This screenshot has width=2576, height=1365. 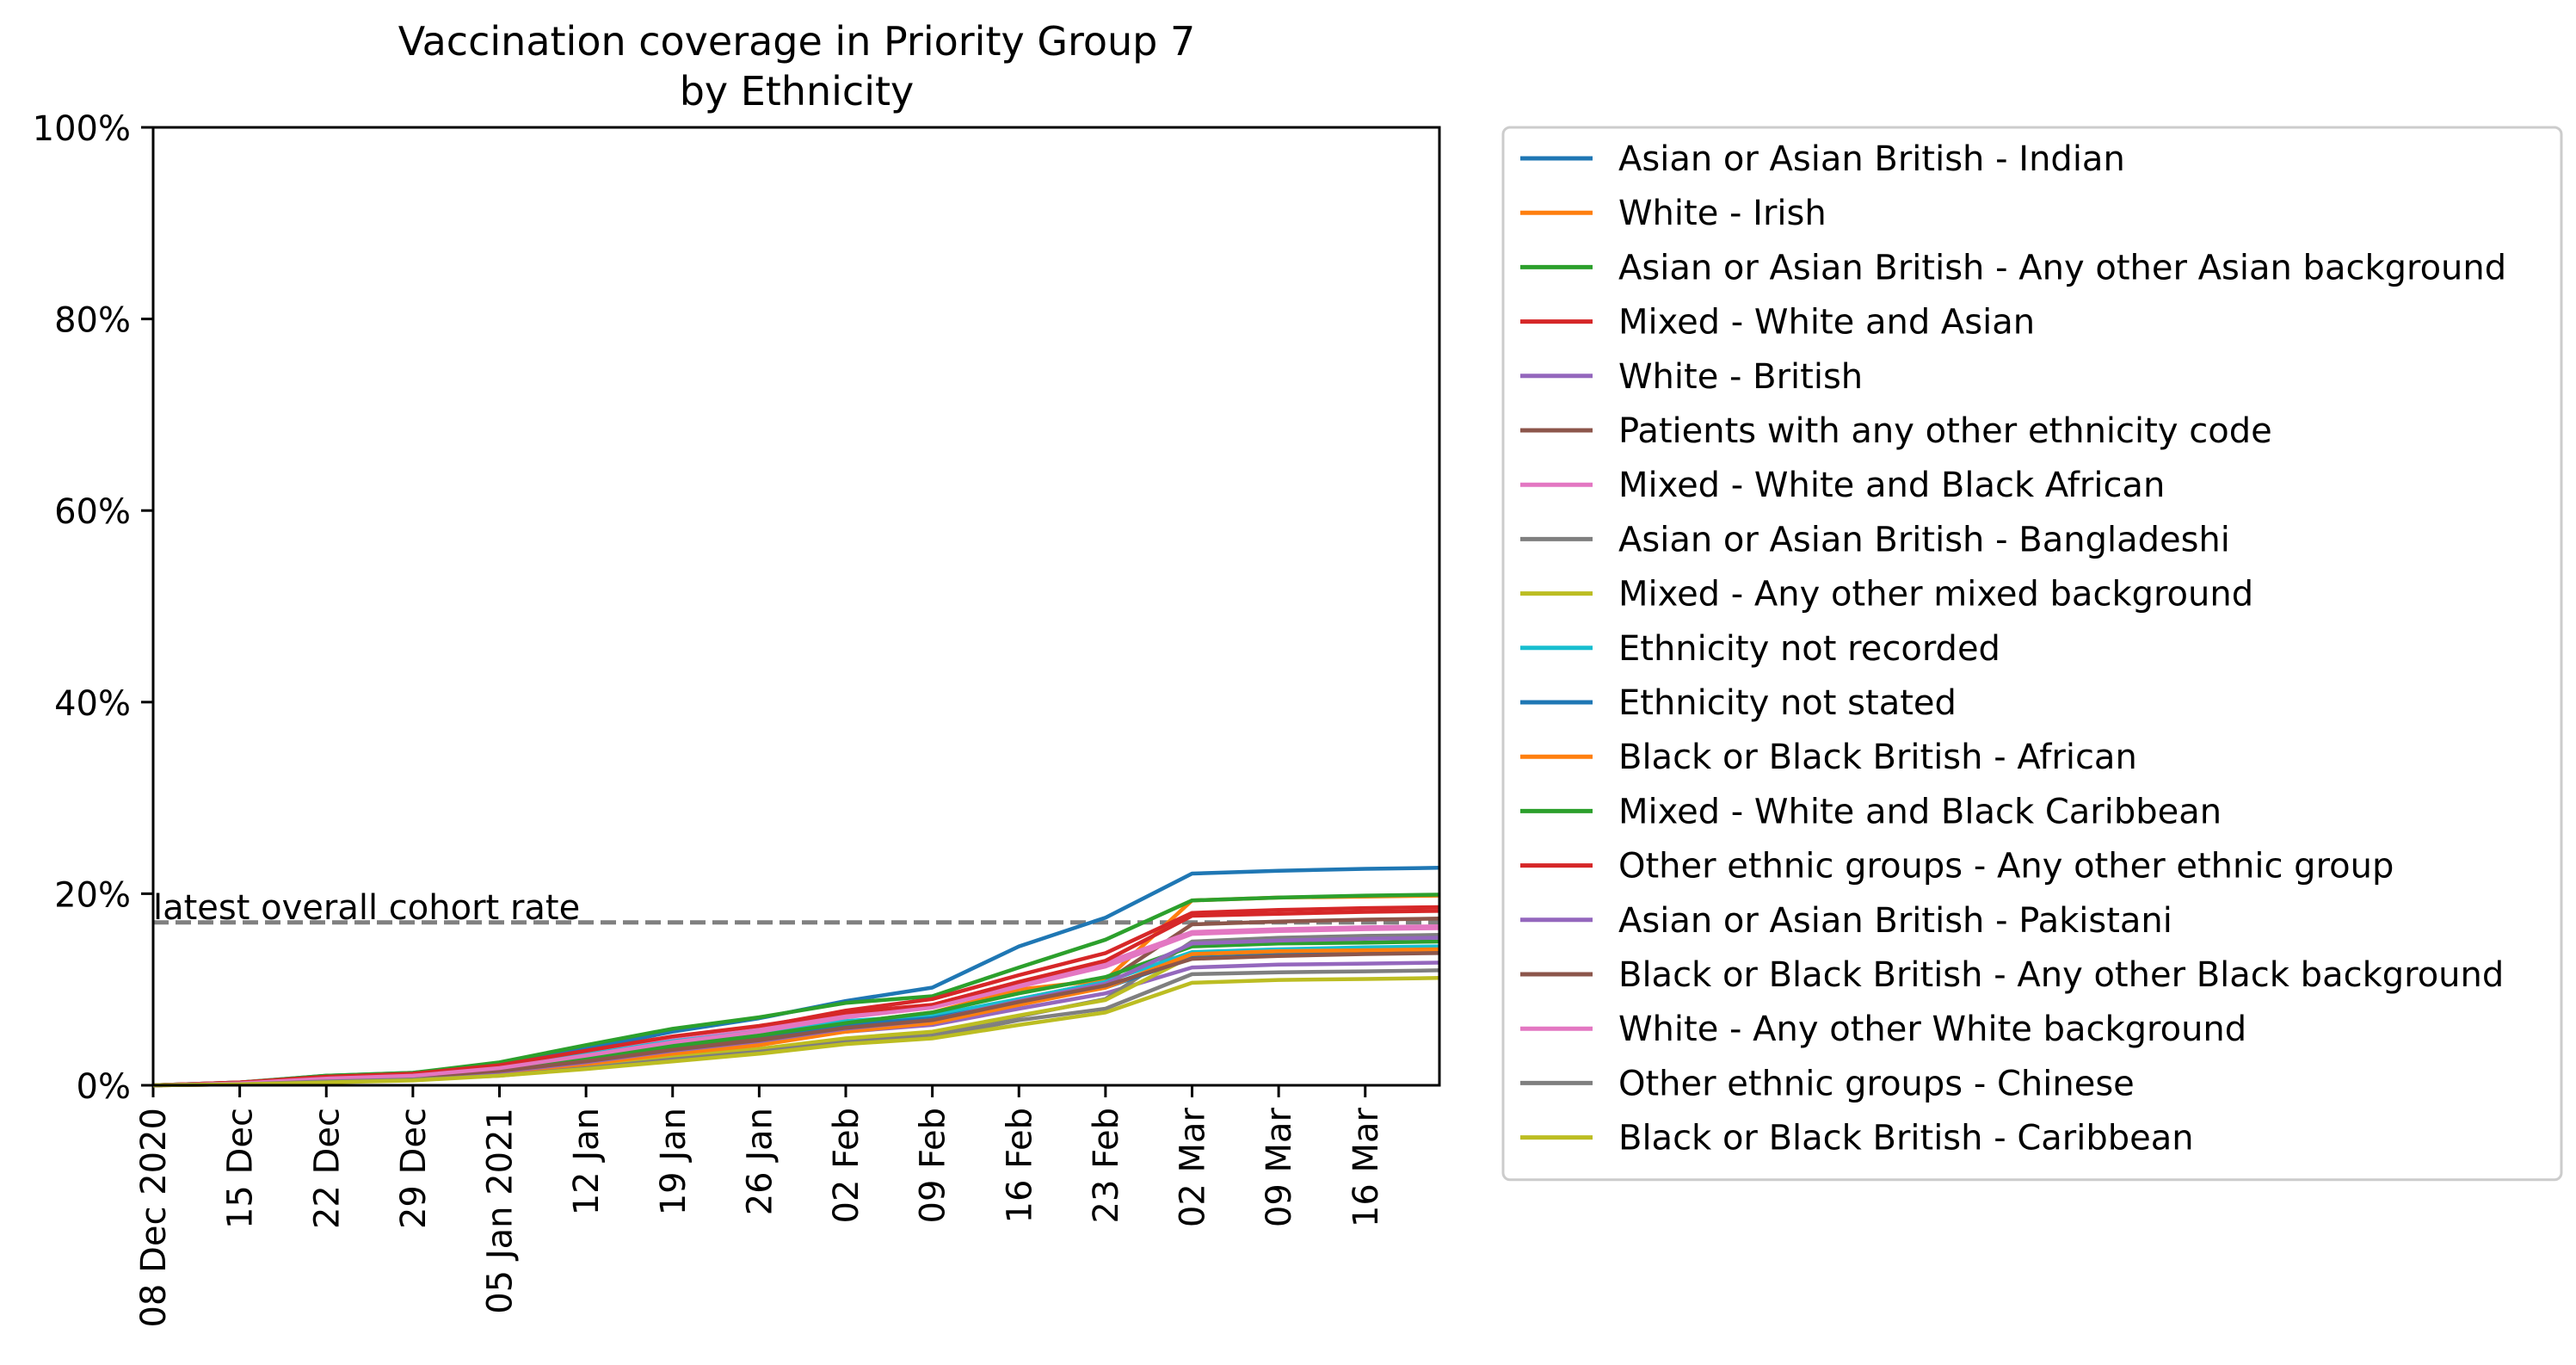 I want to click on reference-line: latest overall cohort rate, so click(x=796, y=908).